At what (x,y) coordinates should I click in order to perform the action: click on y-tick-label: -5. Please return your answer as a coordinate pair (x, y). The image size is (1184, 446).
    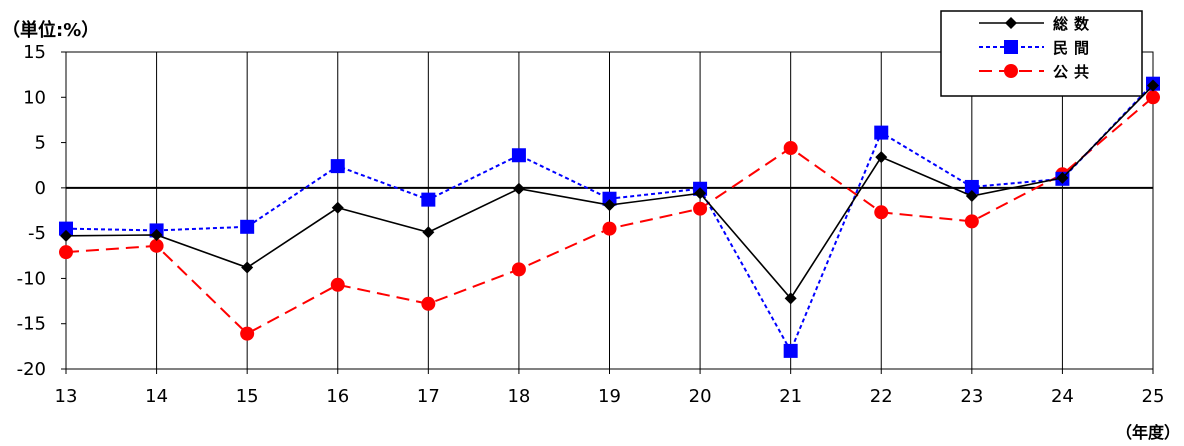
    Looking at the image, I should click on (37, 233).